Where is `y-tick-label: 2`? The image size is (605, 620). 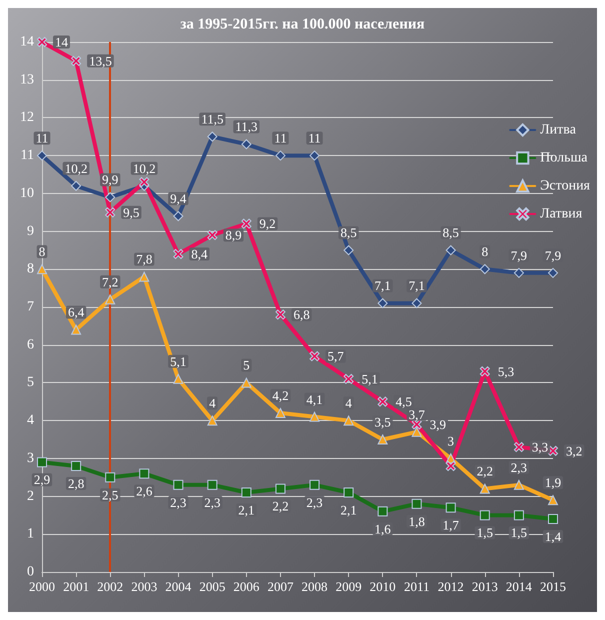
y-tick-label: 2 is located at coordinates (30, 496).